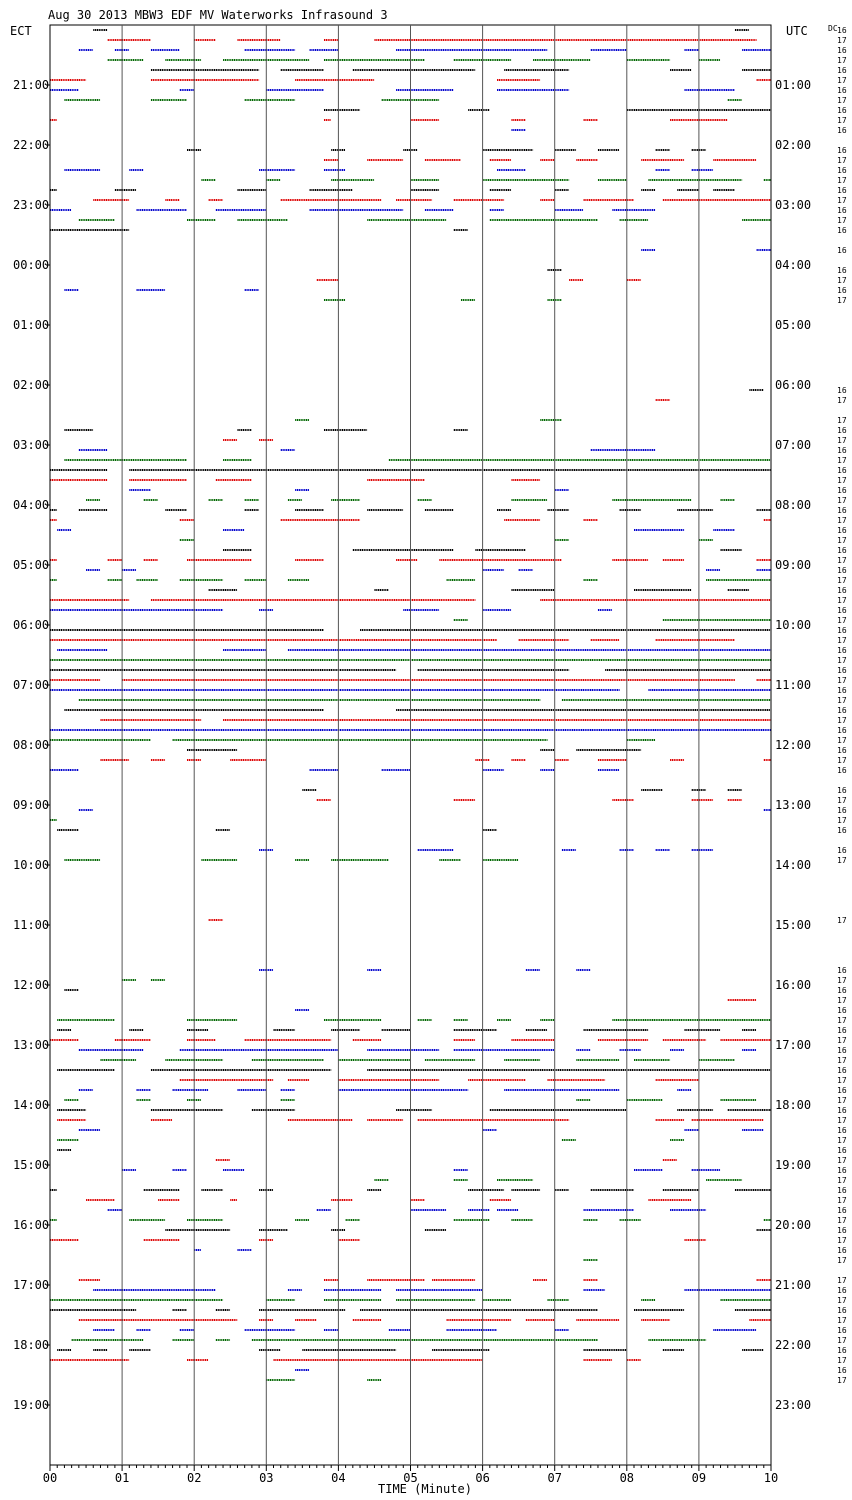 This screenshot has height=1500, width=852. Describe the element at coordinates (842, 1060) in the screenshot. I see `side-value-row-103: 17` at that location.